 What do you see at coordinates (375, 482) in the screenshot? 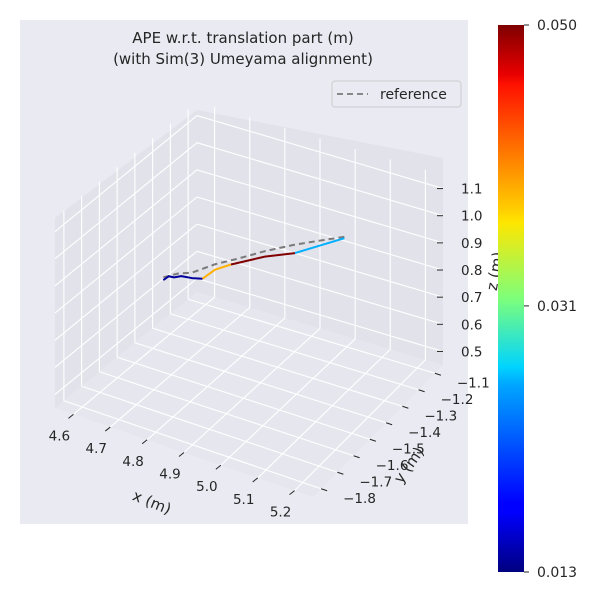
I see `y-tick-label: −1.7` at bounding box center [375, 482].